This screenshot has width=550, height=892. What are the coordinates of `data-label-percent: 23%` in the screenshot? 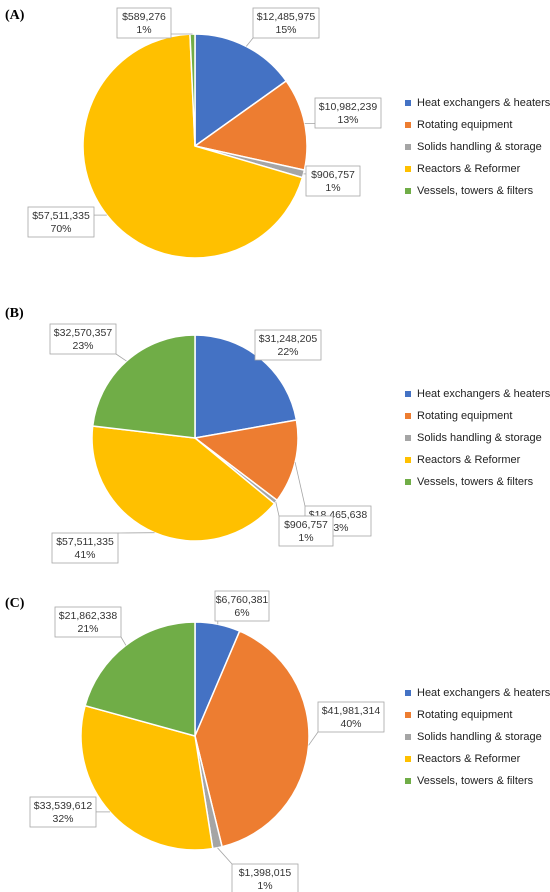 It's located at (82, 346).